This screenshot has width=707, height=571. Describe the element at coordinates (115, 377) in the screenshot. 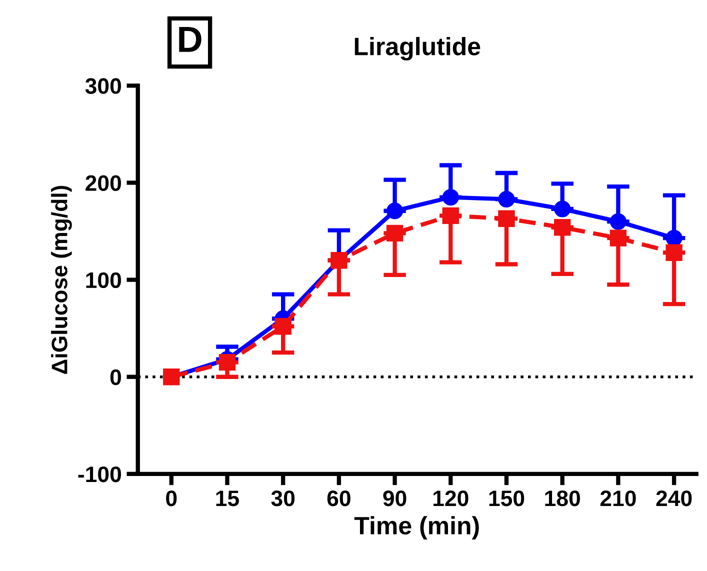

I see `y-tick-label: 0` at that location.